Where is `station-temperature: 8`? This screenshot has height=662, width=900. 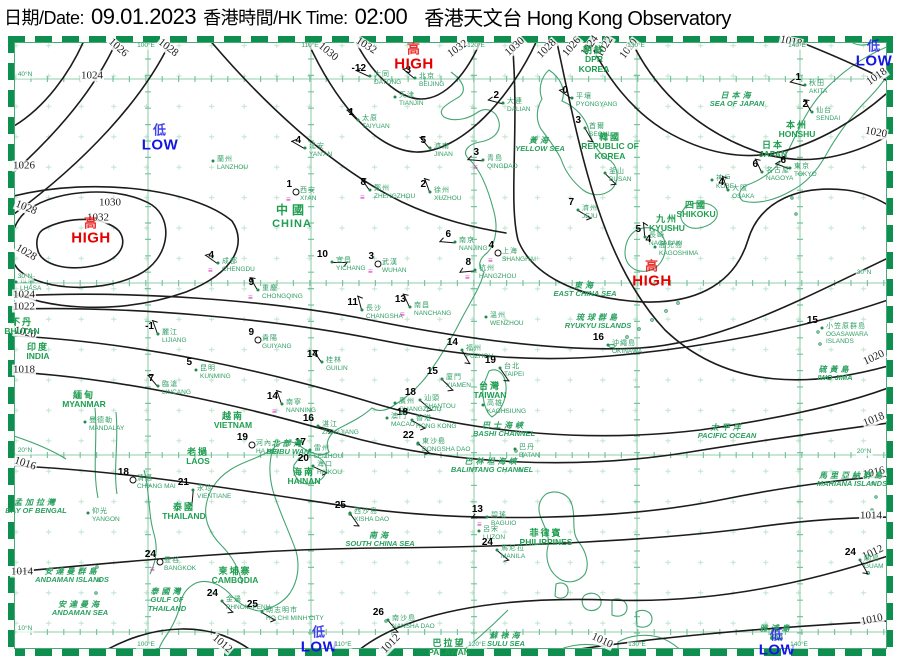
station-temperature: 8 is located at coordinates (363, 182).